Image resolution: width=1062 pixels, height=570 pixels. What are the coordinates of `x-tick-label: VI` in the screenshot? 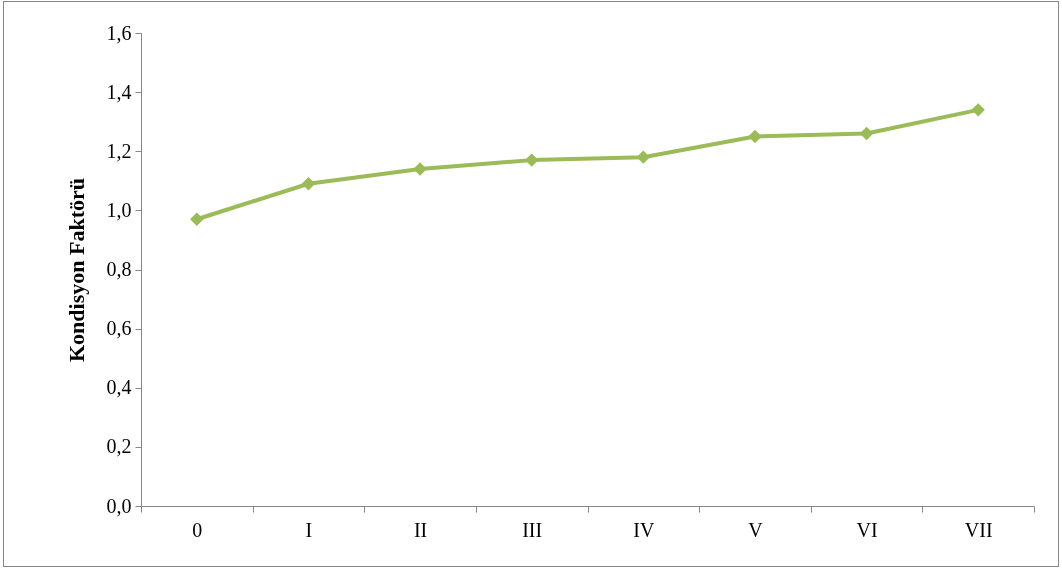 It's located at (867, 529).